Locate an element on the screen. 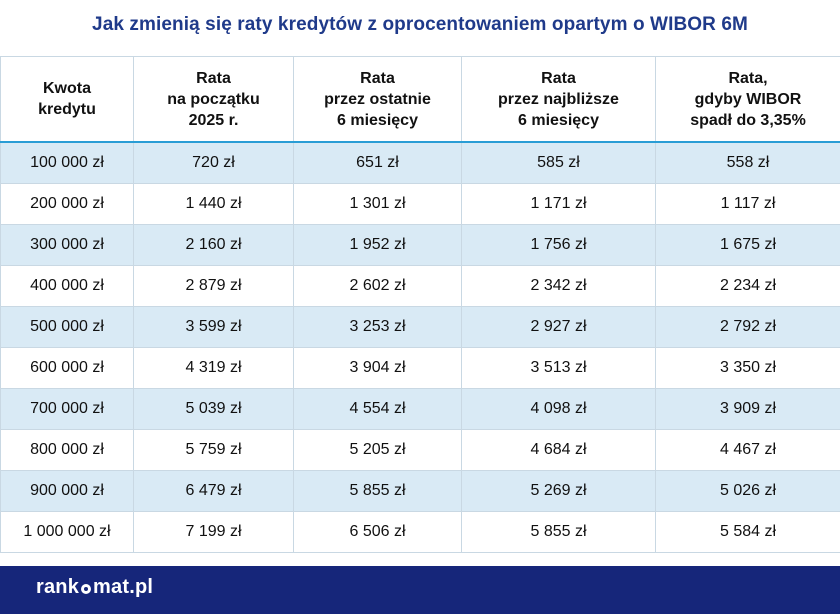  table-cell: 2 792 zł is located at coordinates (747, 327).